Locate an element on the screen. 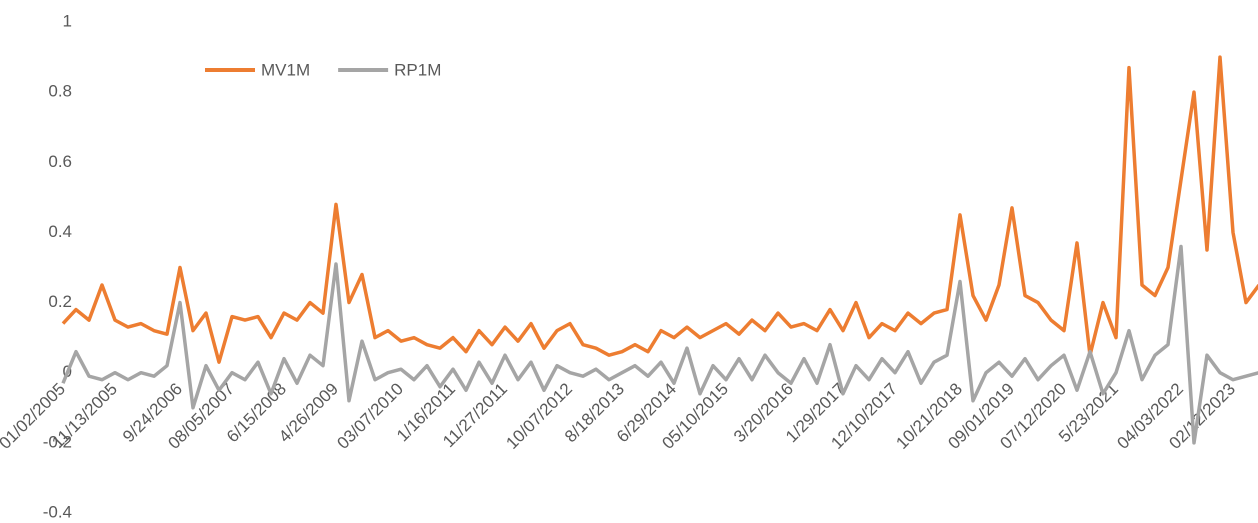  y-tick-label: -0.4 is located at coordinates (57, 511).